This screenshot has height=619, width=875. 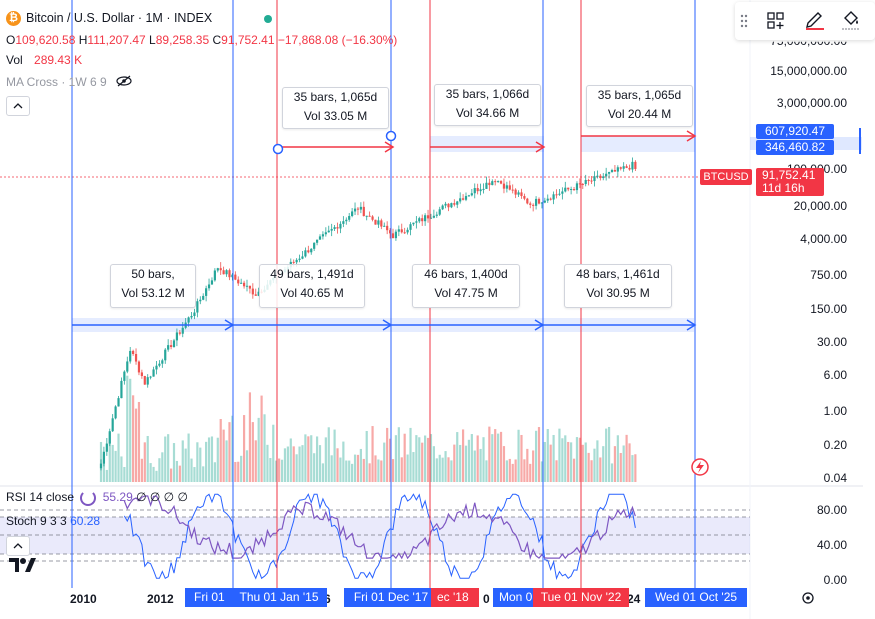 What do you see at coordinates (182, 40) in the screenshot?
I see `low-value: 89,258.35` at bounding box center [182, 40].